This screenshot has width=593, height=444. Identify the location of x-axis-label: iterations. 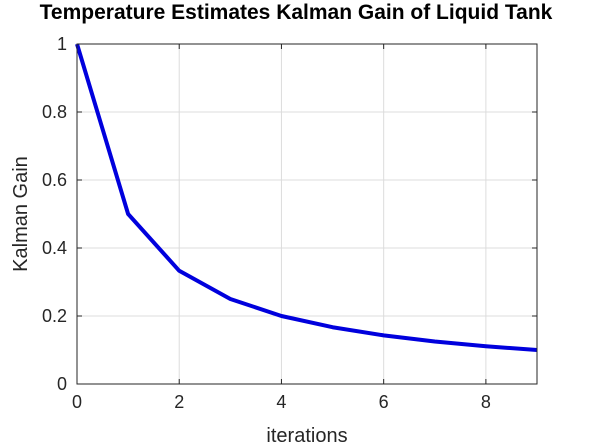
(306, 434).